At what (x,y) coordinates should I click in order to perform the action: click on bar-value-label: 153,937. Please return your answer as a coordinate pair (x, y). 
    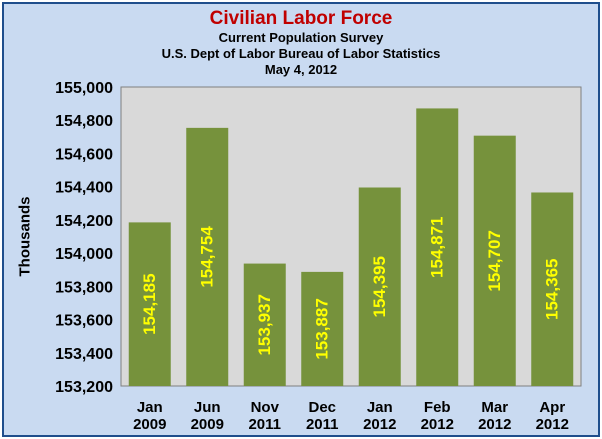
    Looking at the image, I should click on (264, 324).